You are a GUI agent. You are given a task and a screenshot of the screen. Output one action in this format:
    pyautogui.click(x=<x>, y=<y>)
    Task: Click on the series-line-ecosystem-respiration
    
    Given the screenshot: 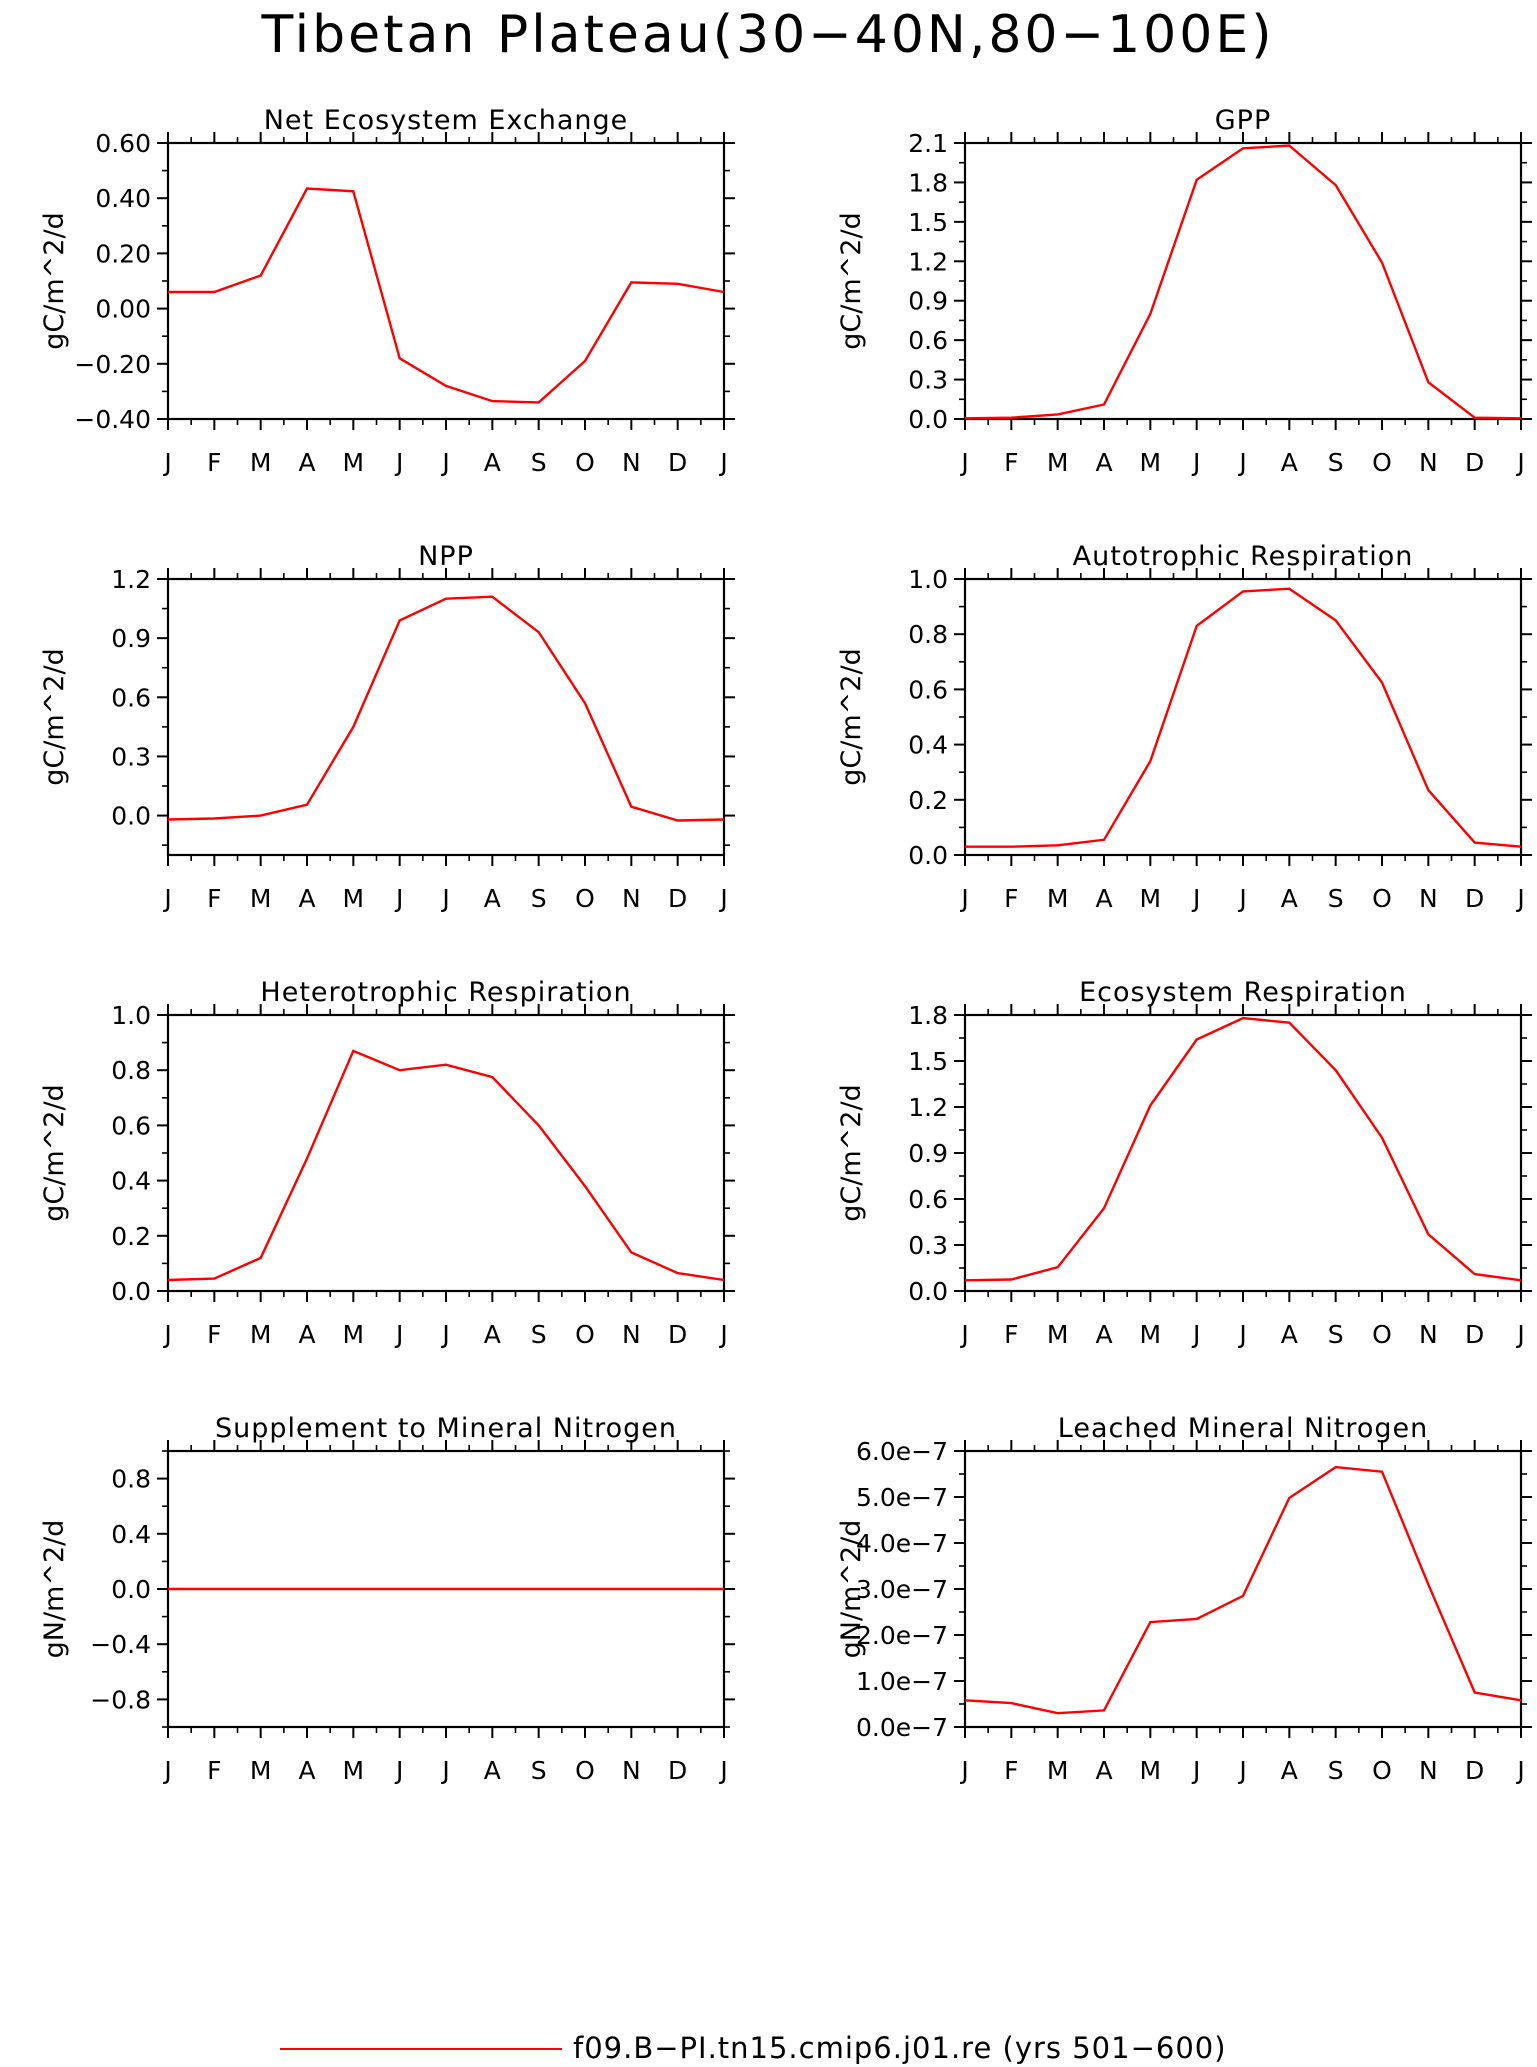 What is the action you would take?
    pyautogui.click(x=1243, y=1149)
    